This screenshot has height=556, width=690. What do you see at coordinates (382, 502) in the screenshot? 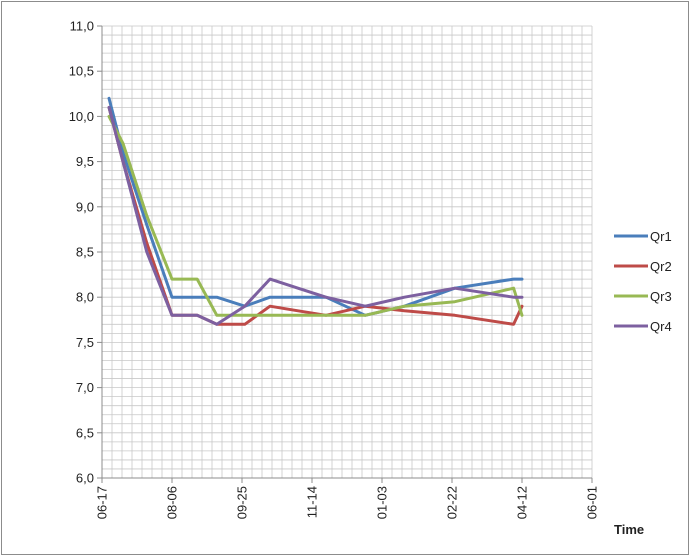
I see `x-tick-label: 01-03` at bounding box center [382, 502].